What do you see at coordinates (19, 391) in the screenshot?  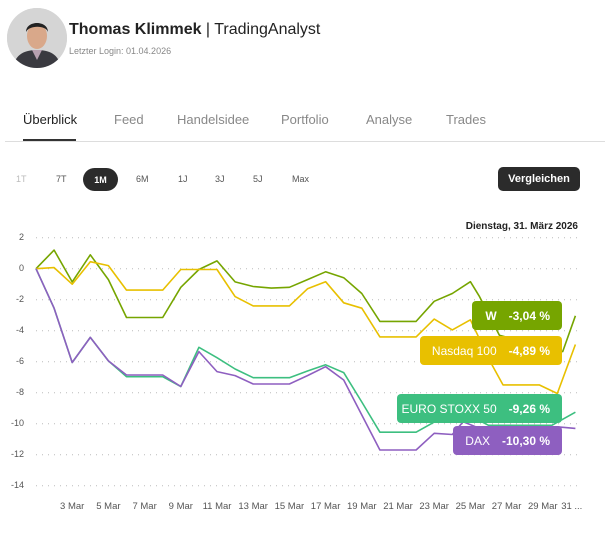 I see `y-tick-label: -8` at bounding box center [19, 391].